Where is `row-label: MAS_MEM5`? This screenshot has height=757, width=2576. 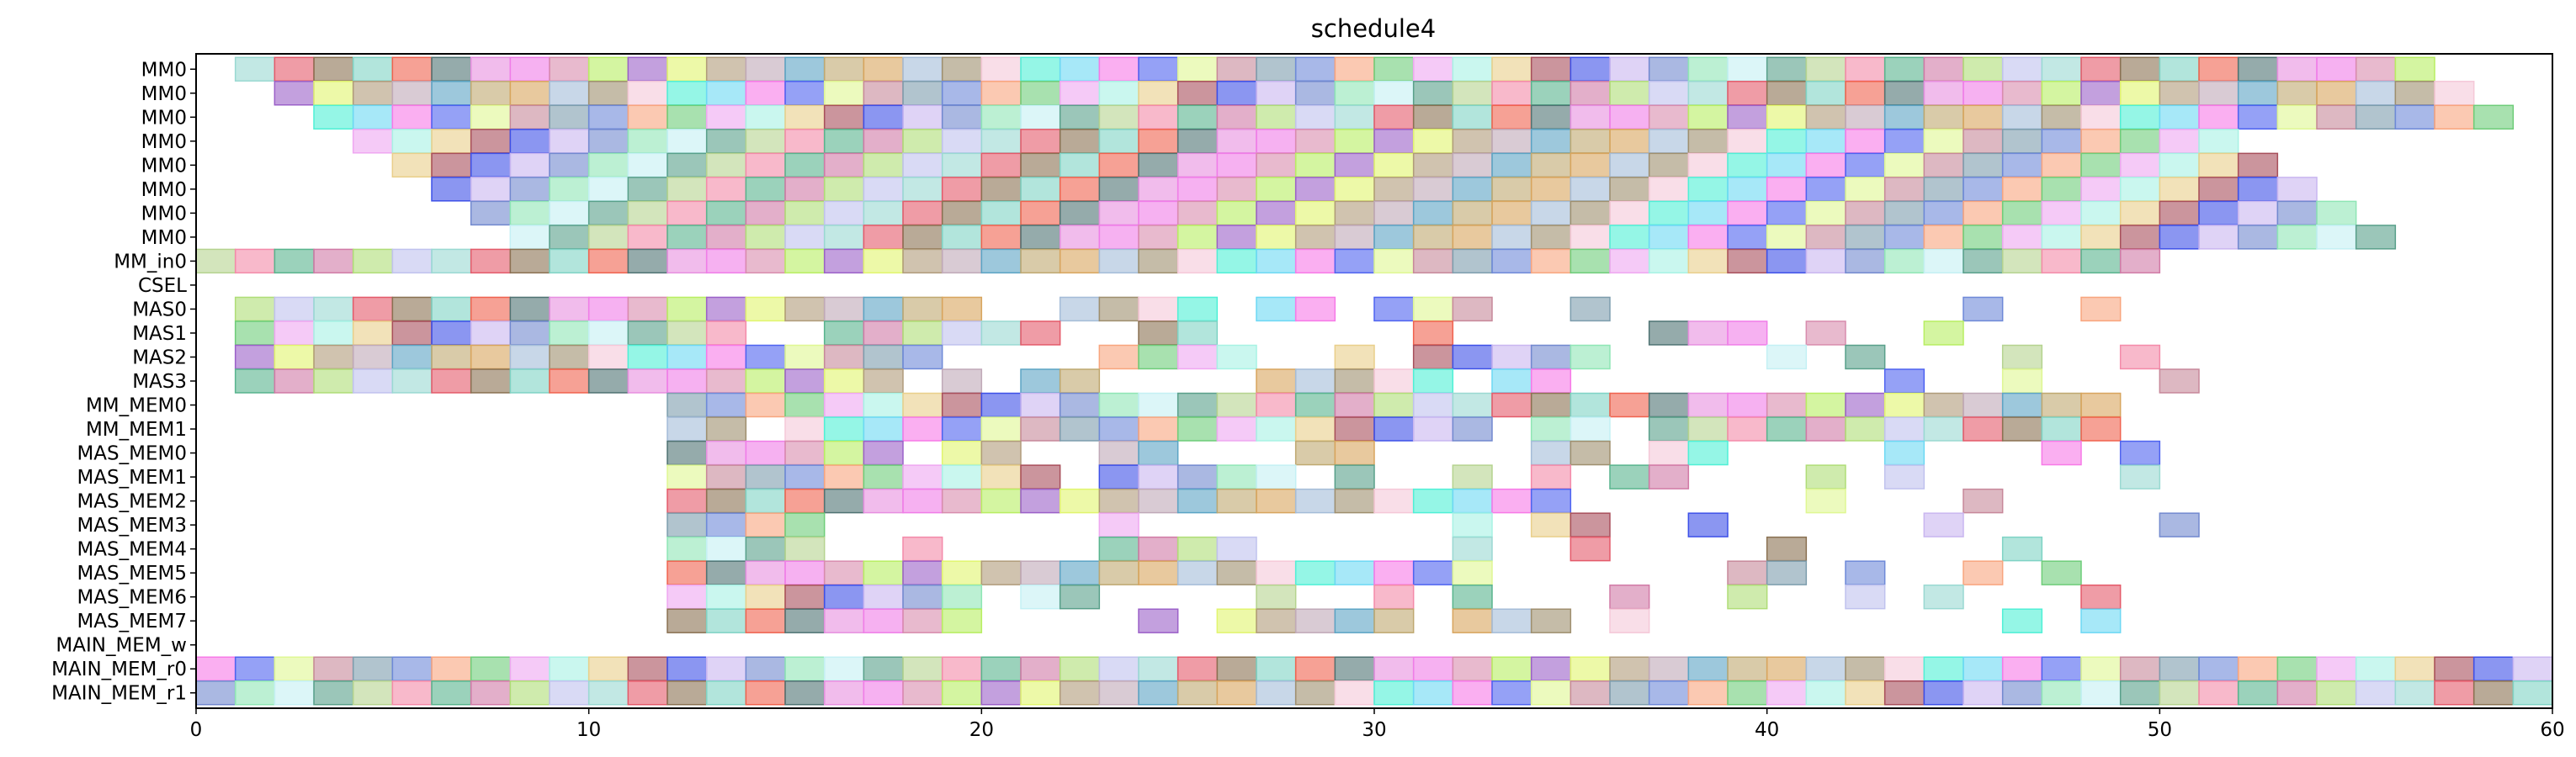
row-label: MAS_MEM5 is located at coordinates (132, 574).